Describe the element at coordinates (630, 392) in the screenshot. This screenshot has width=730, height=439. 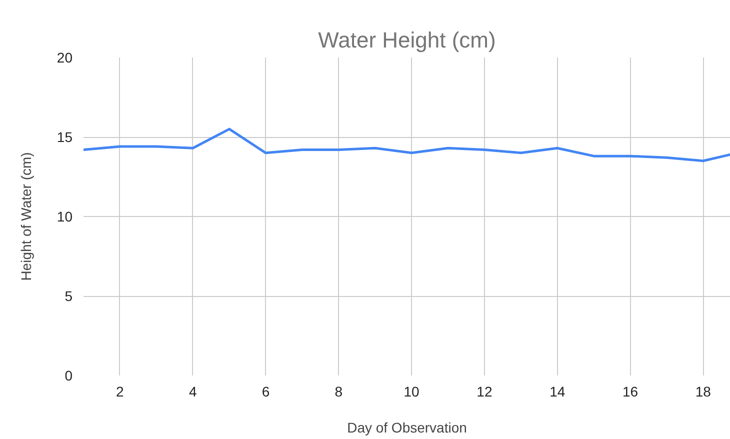
I see `x-tick-label: 16` at that location.